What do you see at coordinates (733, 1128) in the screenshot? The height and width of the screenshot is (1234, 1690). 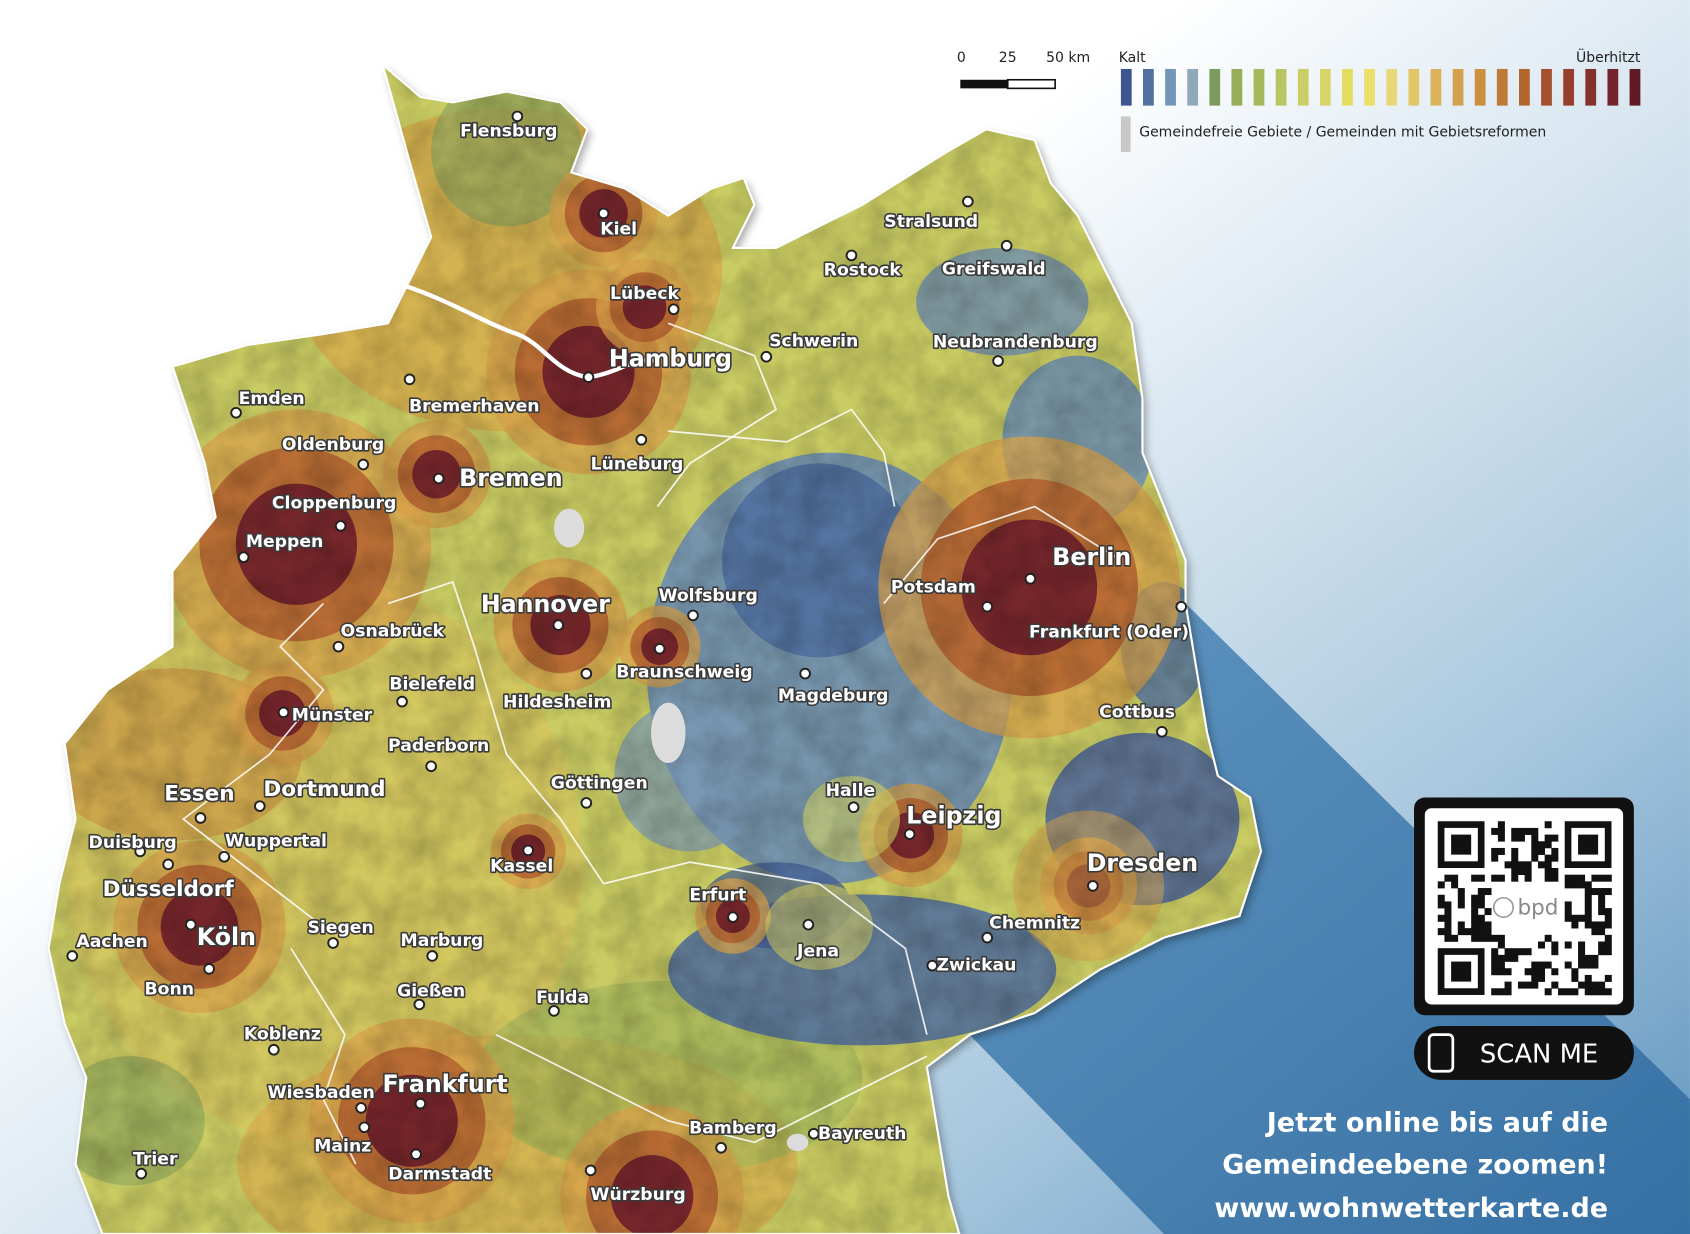 I see `city-label: Bamberg` at bounding box center [733, 1128].